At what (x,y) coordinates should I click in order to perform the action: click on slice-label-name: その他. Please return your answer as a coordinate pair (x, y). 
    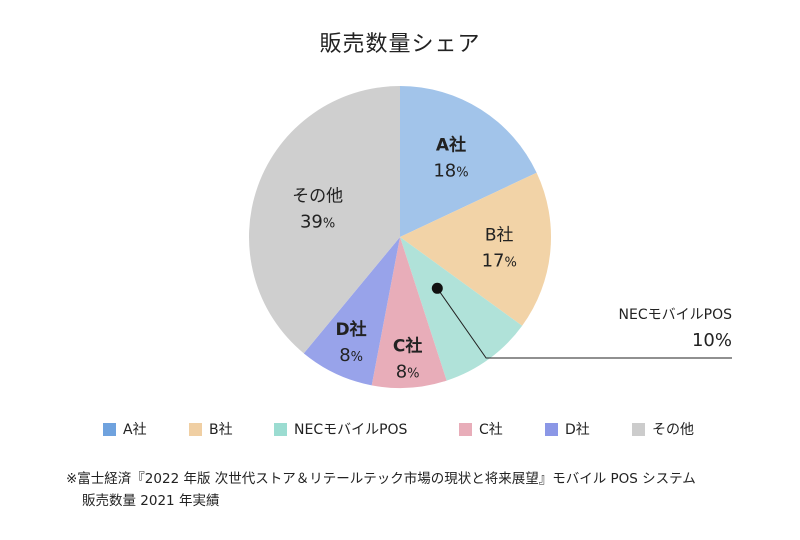
    Looking at the image, I should click on (317, 196).